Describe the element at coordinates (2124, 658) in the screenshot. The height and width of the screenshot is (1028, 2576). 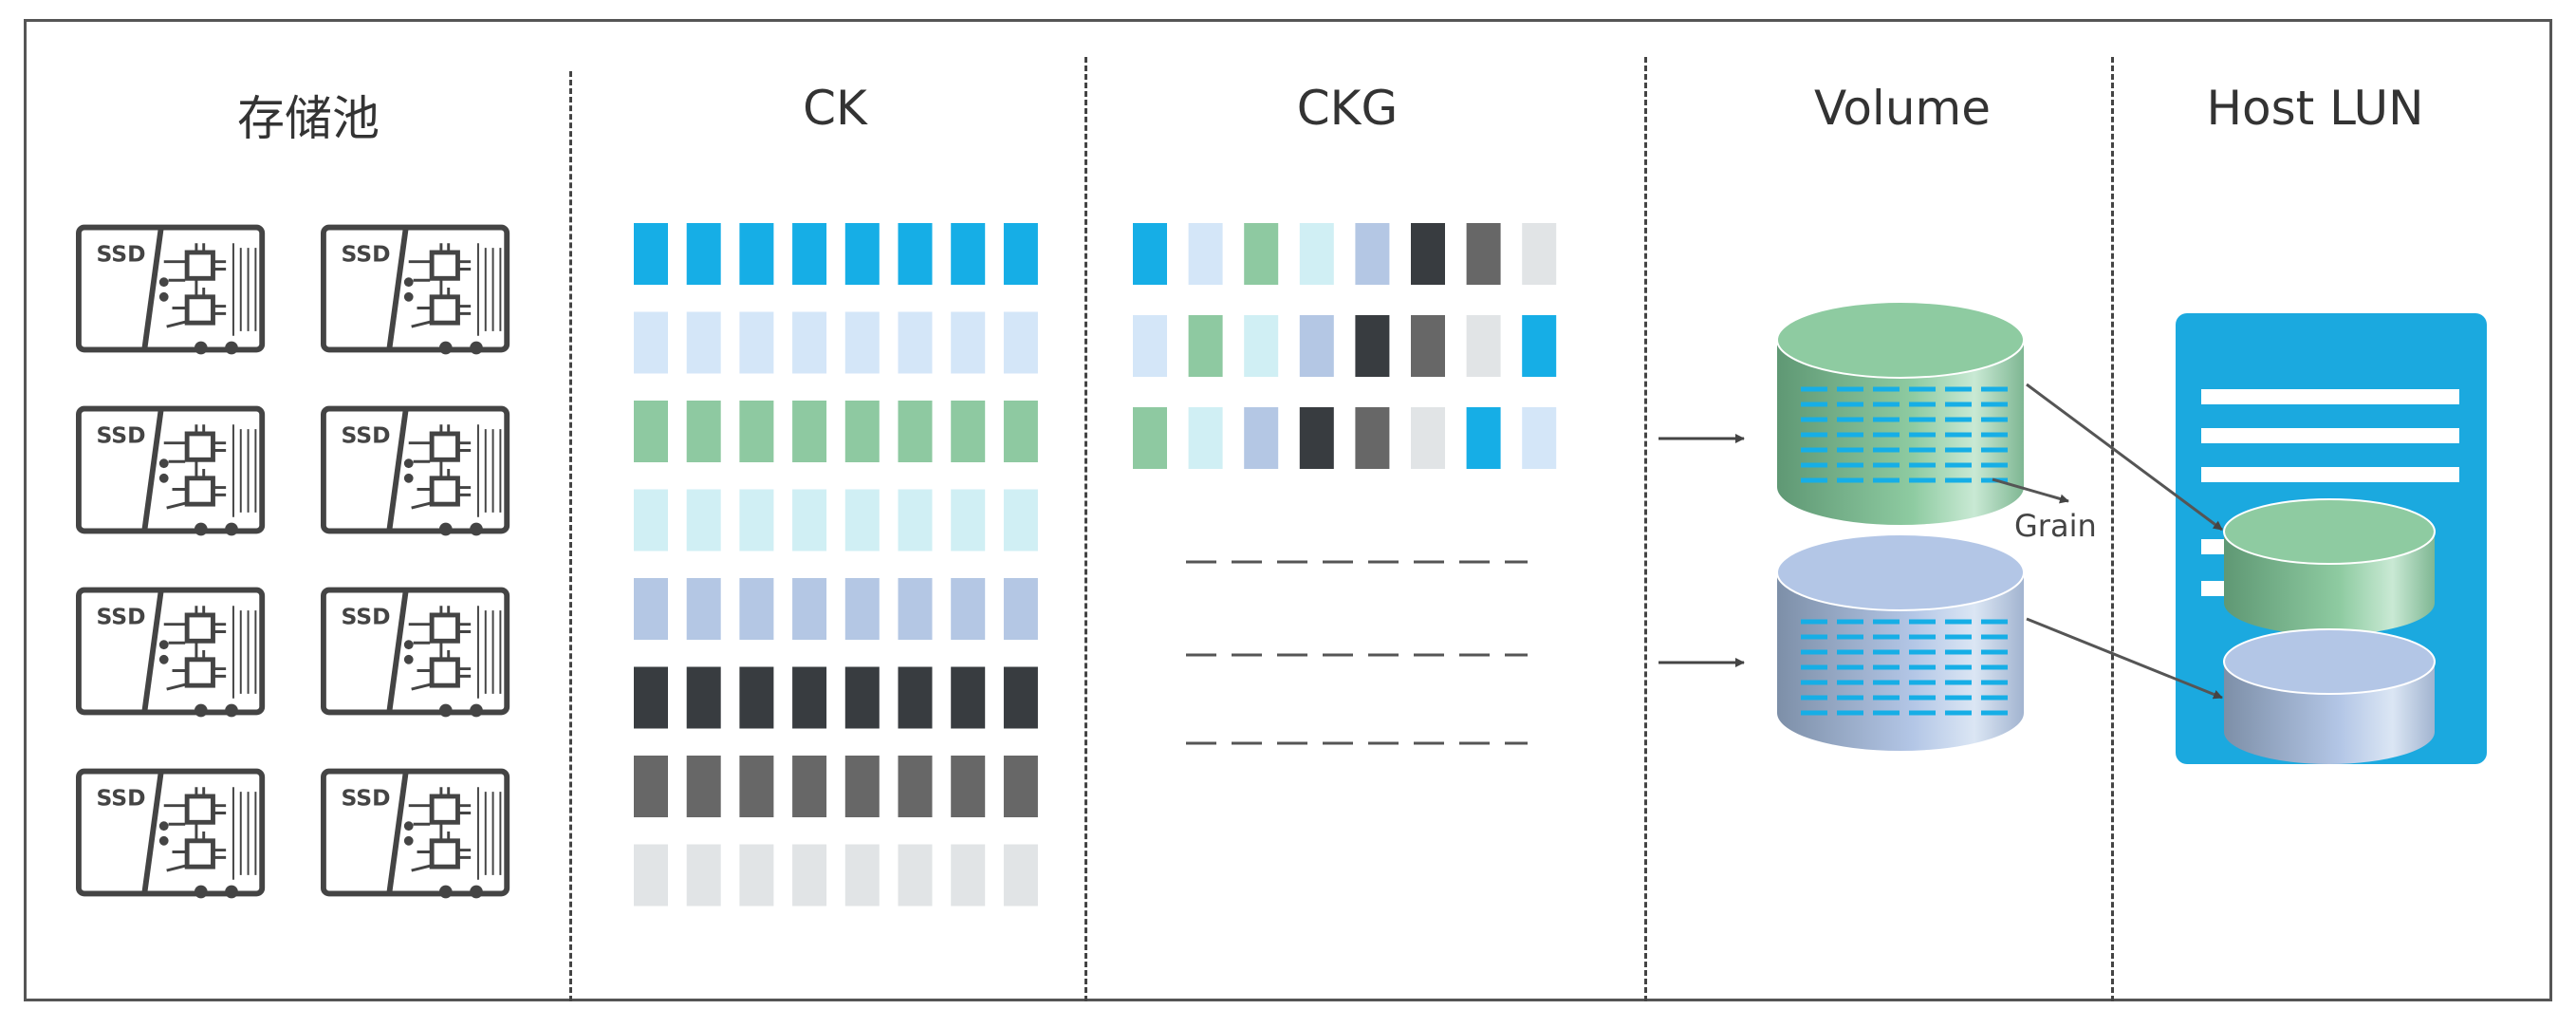
I see `connector-volume2-lun2` at that location.